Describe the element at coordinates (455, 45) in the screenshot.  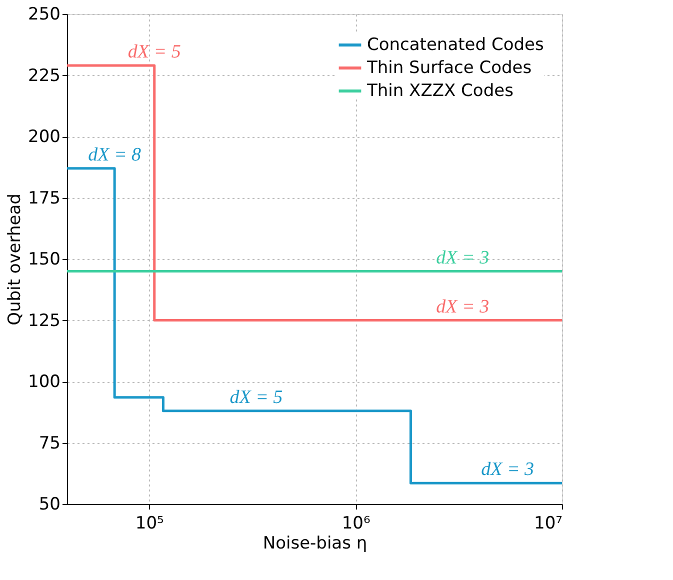
I see `legend-label: Concatenated Codes` at that location.